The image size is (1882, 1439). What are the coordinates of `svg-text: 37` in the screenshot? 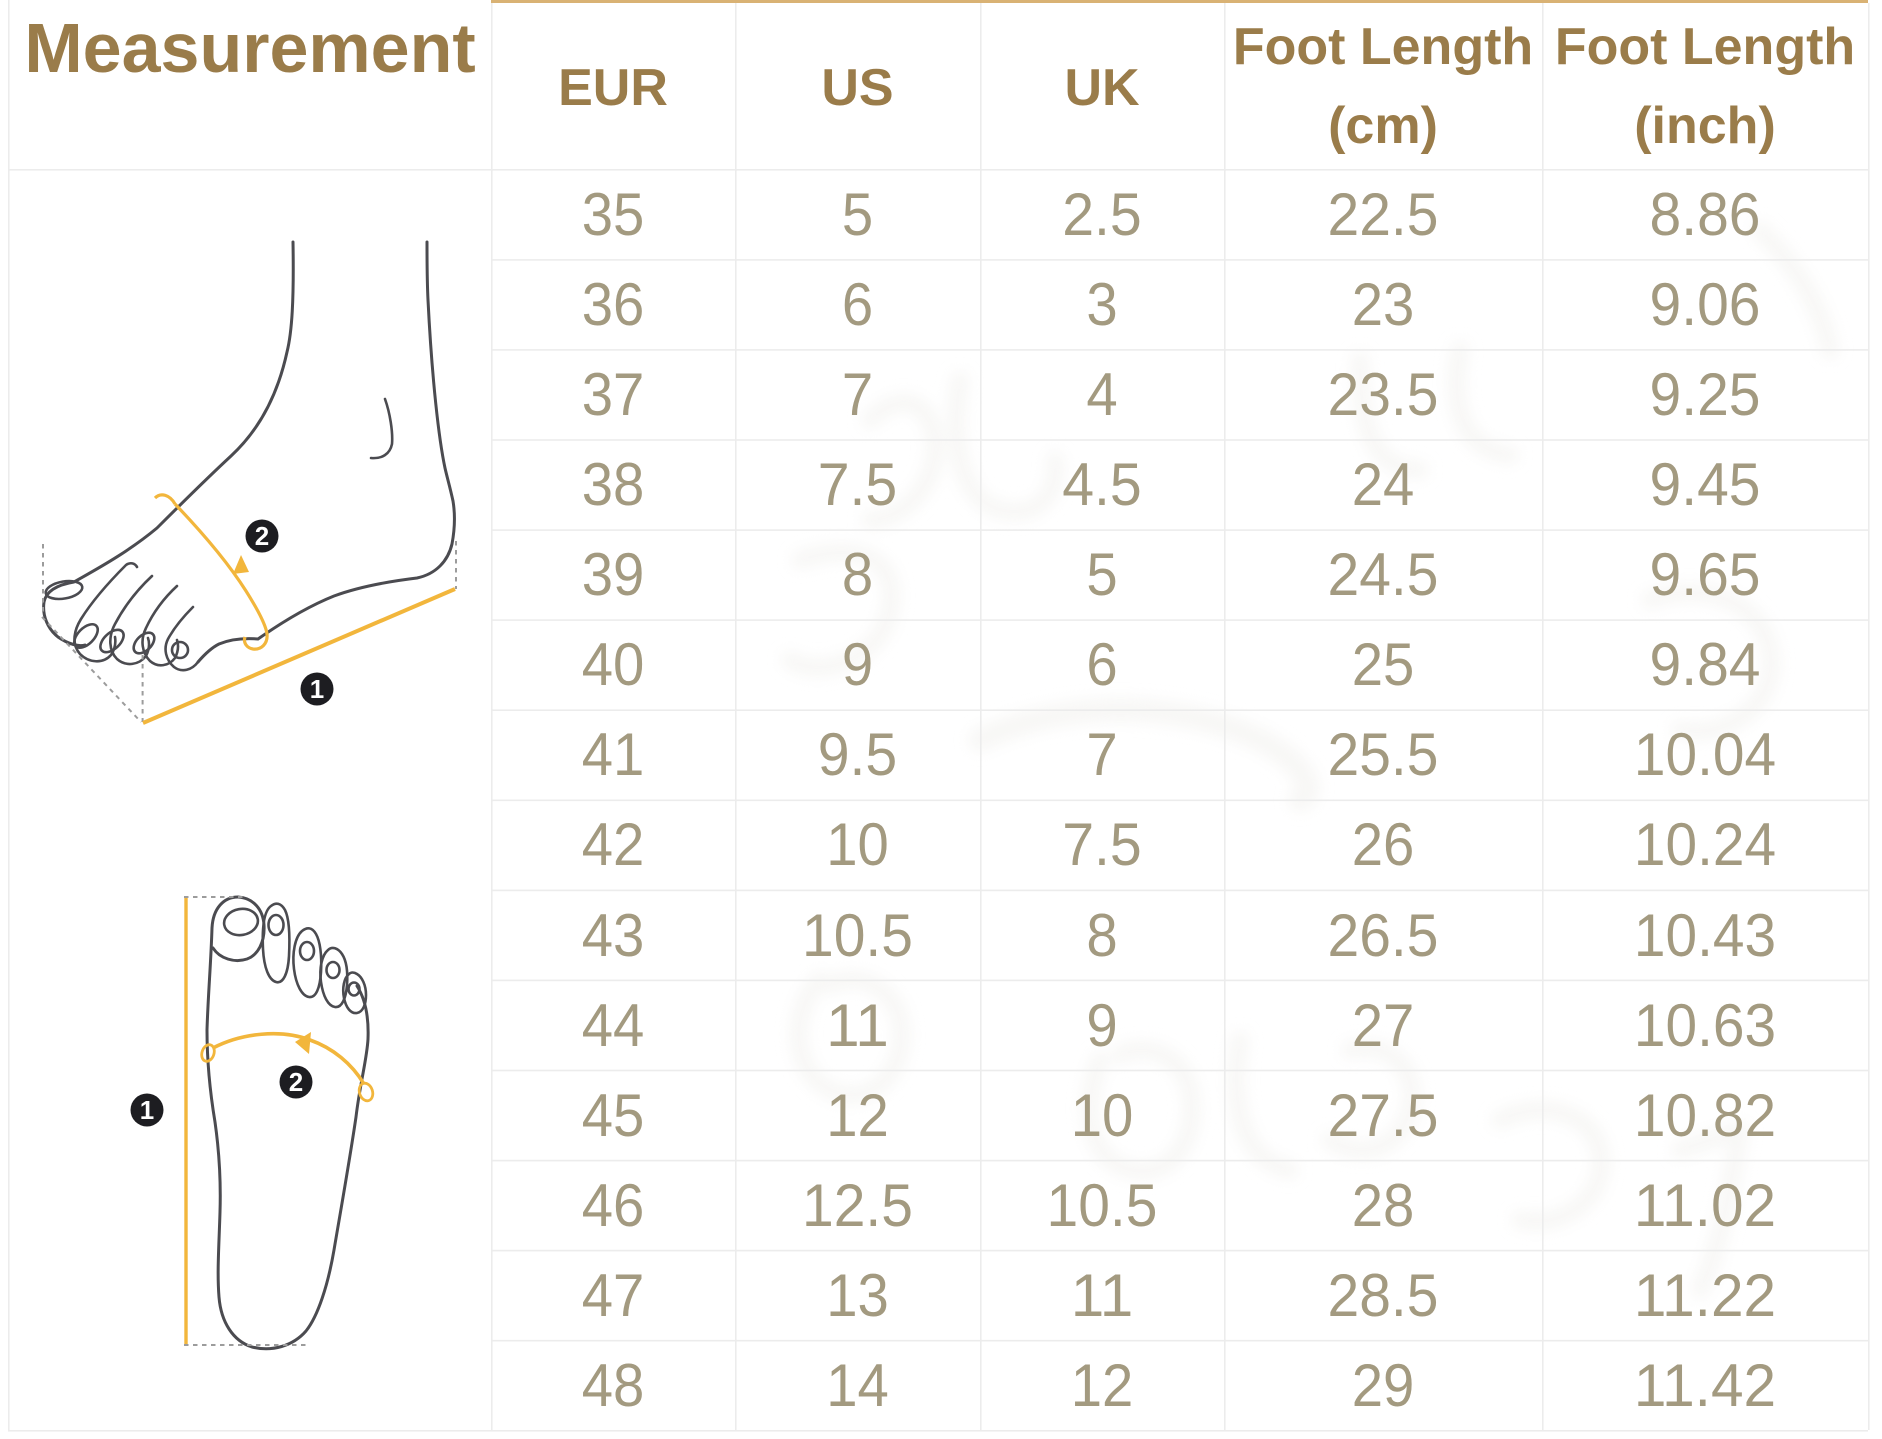 It's located at (613, 394).